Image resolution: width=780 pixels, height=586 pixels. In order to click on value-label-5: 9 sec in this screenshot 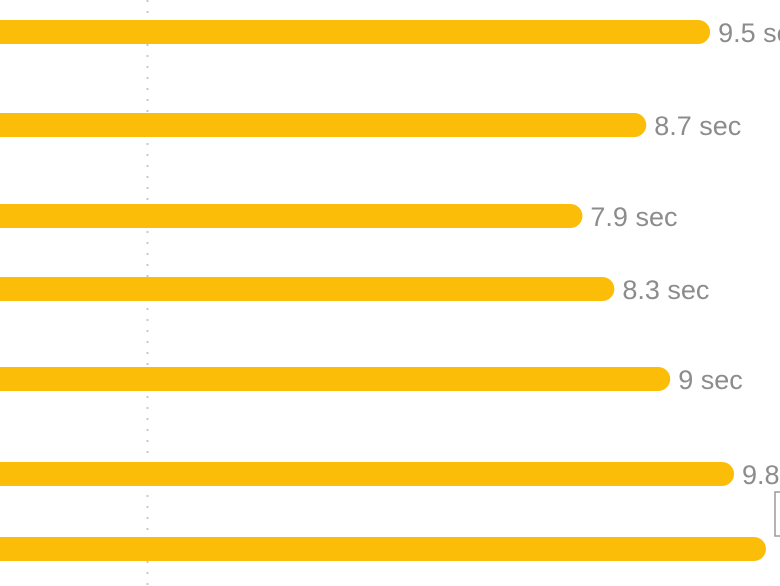, I will do `click(710, 380)`.